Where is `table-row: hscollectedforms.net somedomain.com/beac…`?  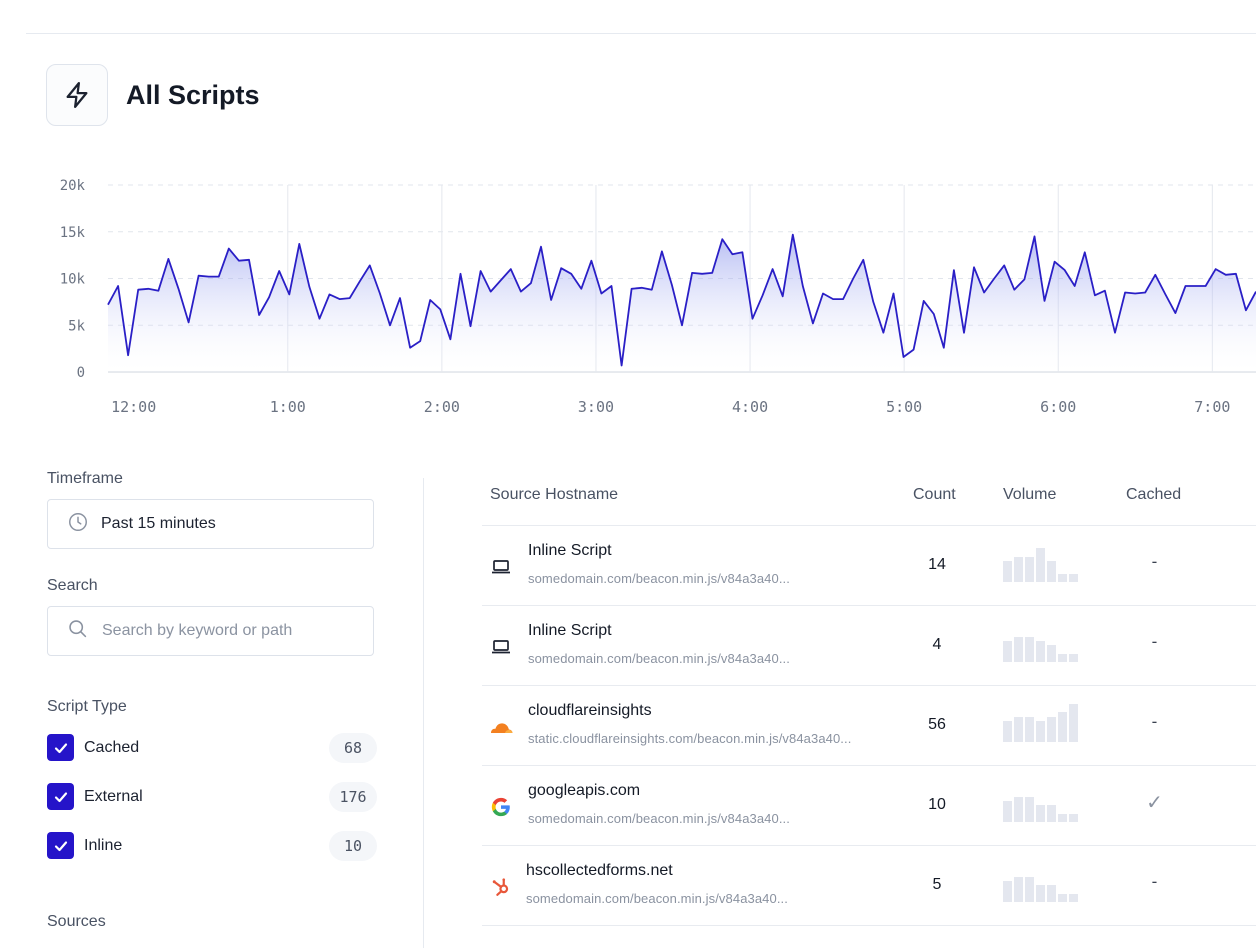 table-row: hscollectedforms.net somedomain.com/beac… is located at coordinates (869, 886).